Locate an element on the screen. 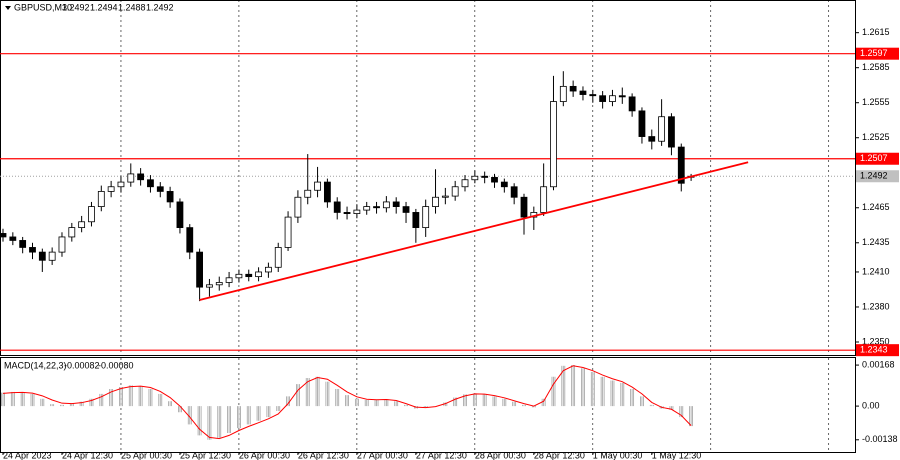  macd-histogram is located at coordinates (347, 402).